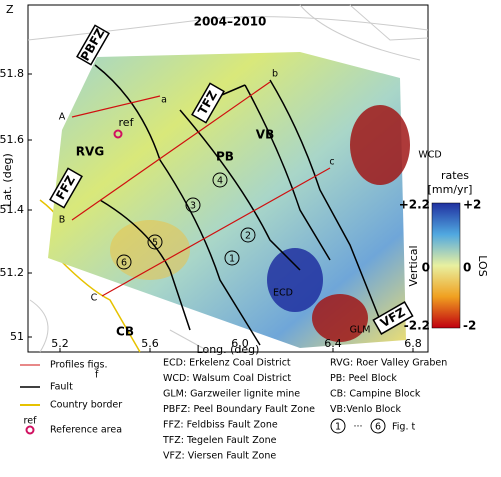 The height and width of the screenshot is (477, 501). I want to click on y-tick-label: 51.6, so click(12, 139).